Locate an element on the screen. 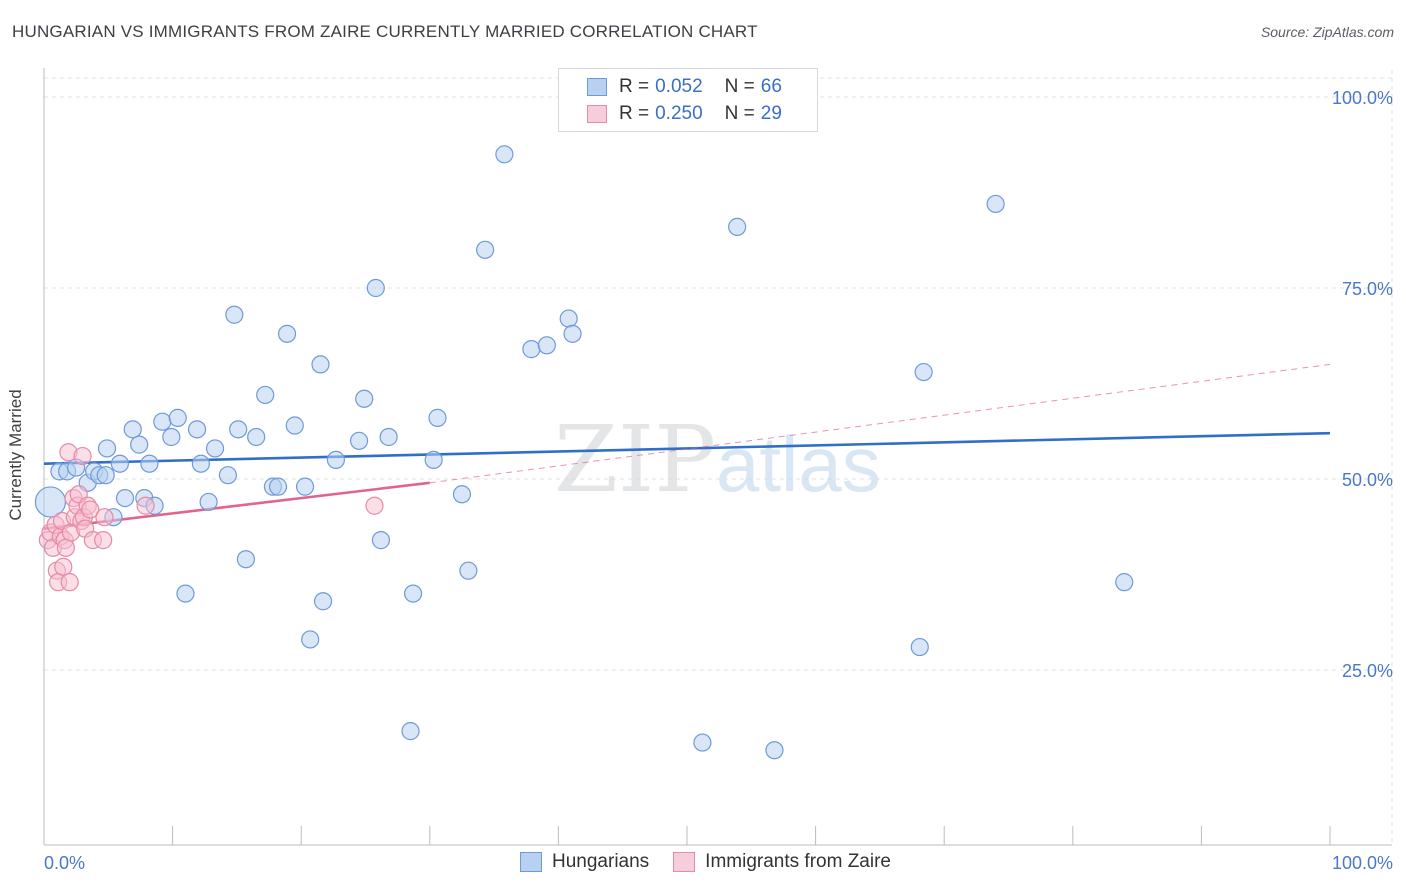  x-tick-labels: 0.0% 100.0% is located at coordinates (718, 863).